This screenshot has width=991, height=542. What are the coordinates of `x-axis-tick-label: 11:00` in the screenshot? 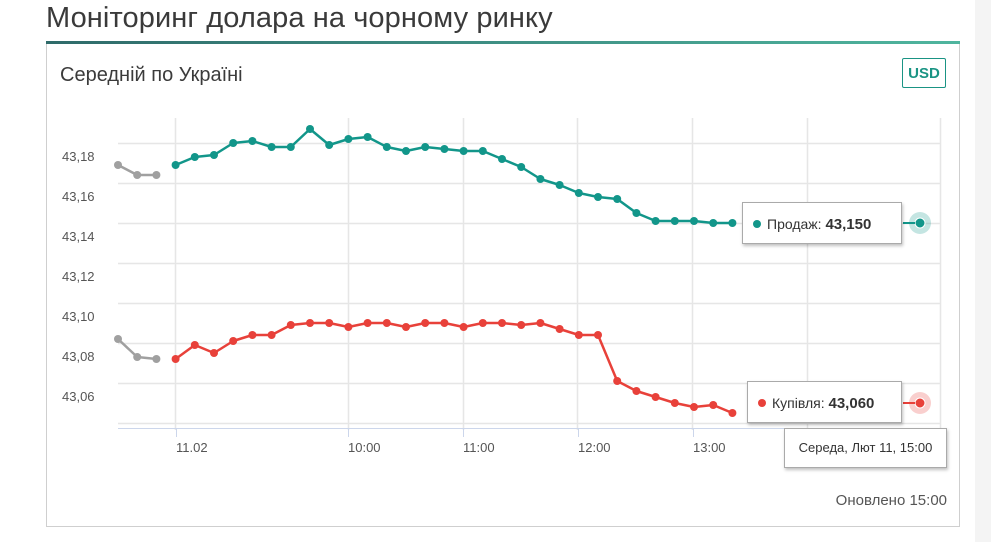 It's located at (479, 447).